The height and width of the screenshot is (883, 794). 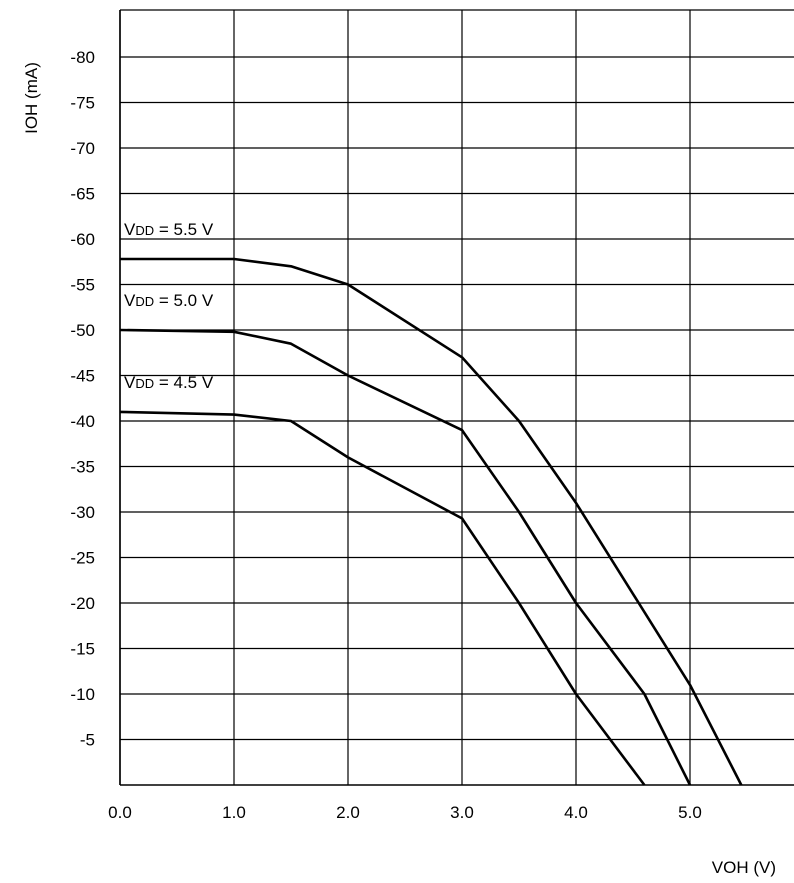 What do you see at coordinates (82, 694) in the screenshot?
I see `y-tick-label: -10` at bounding box center [82, 694].